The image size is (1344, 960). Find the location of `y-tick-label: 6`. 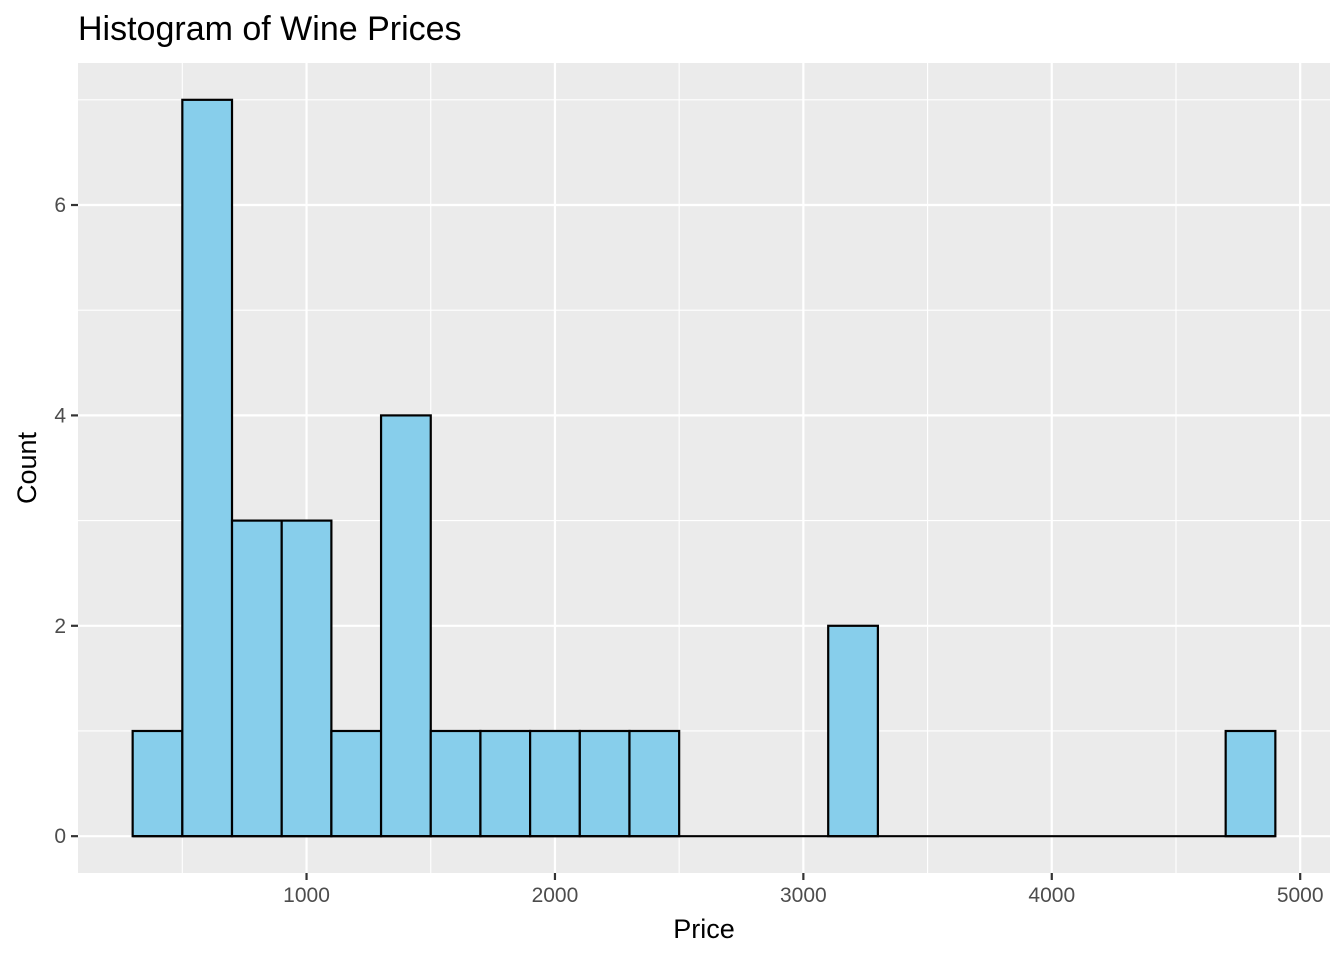

y-tick-label: 6 is located at coordinates (60, 205).